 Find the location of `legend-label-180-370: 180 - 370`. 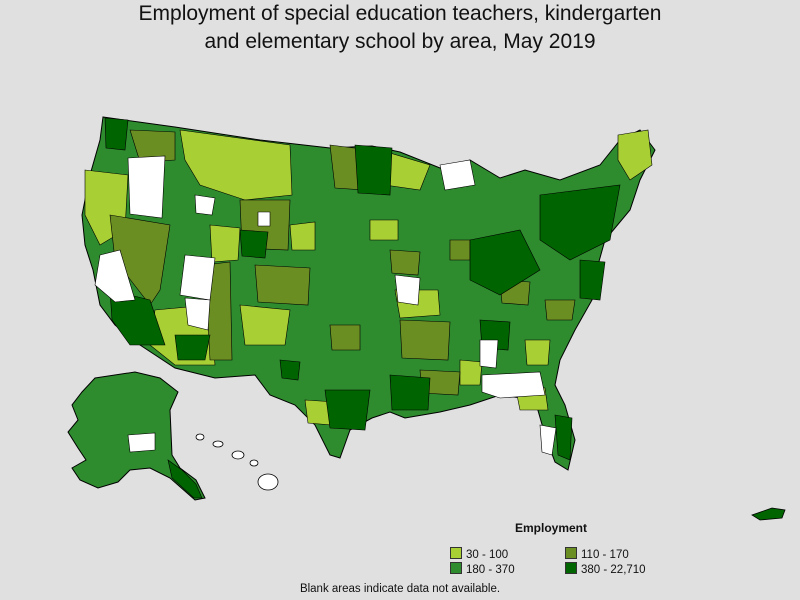

legend-label-180-370: 180 - 370 is located at coordinates (490, 570).